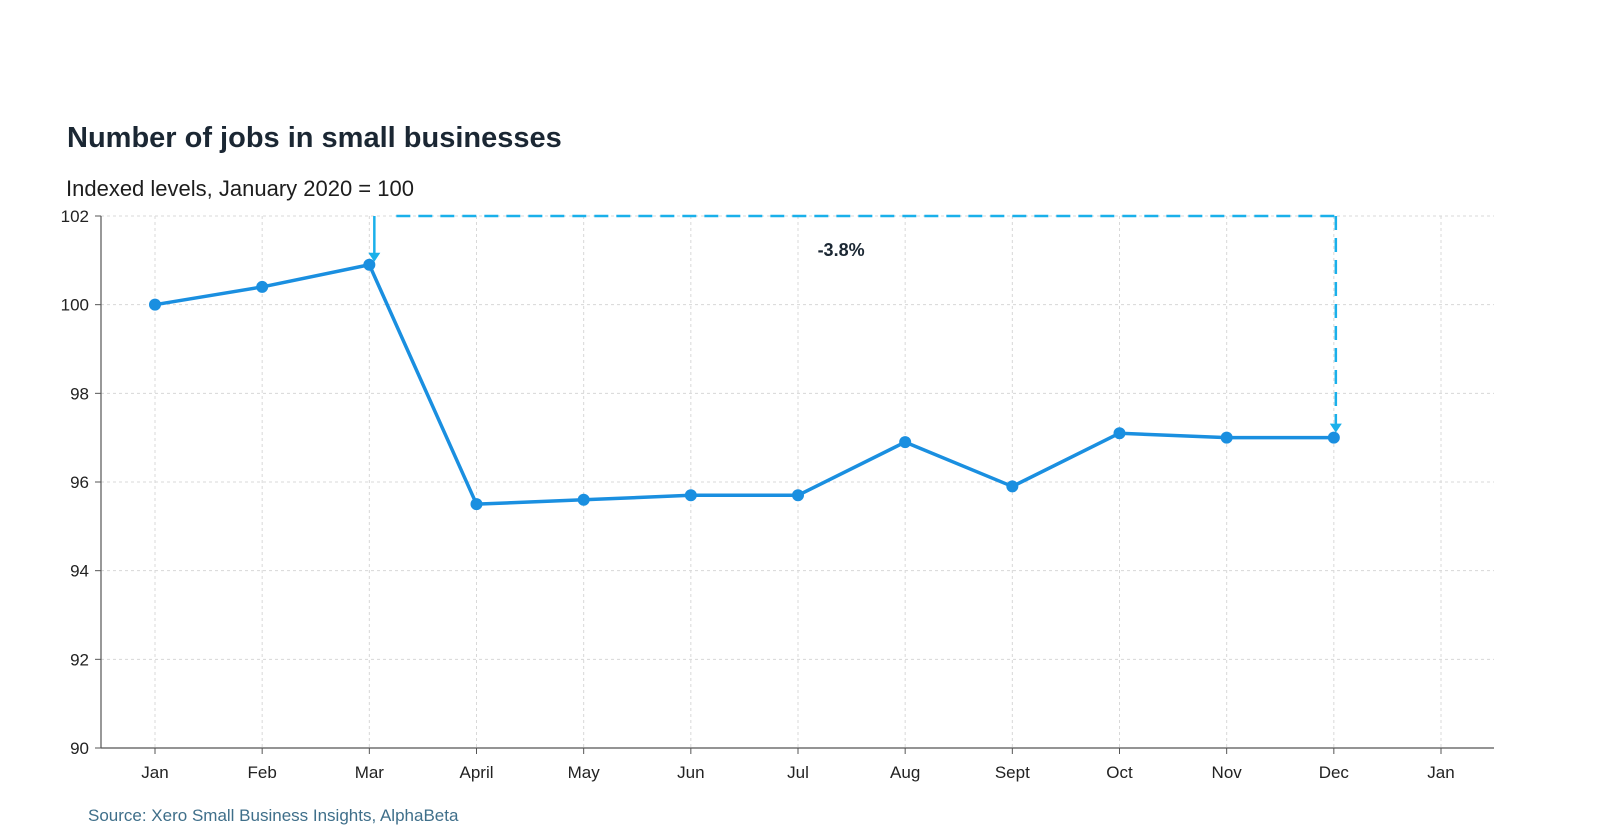 The height and width of the screenshot is (837, 1600). I want to click on x-tick-label: Feb, so click(262, 772).